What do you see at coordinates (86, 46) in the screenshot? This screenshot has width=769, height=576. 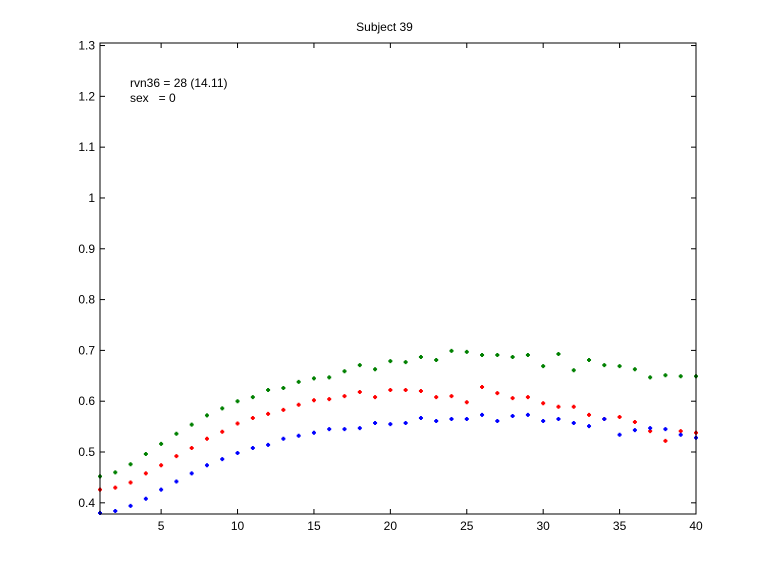 I see `y-tick-label: 1.3` at bounding box center [86, 46].